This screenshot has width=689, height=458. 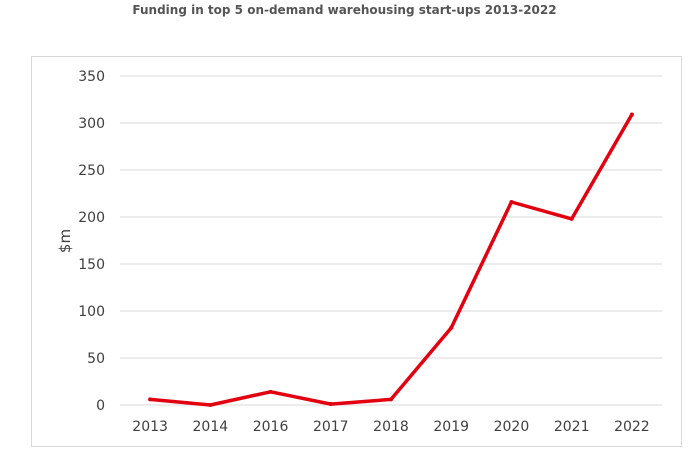 I want to click on x-tick-label: 2018, so click(x=391, y=427).